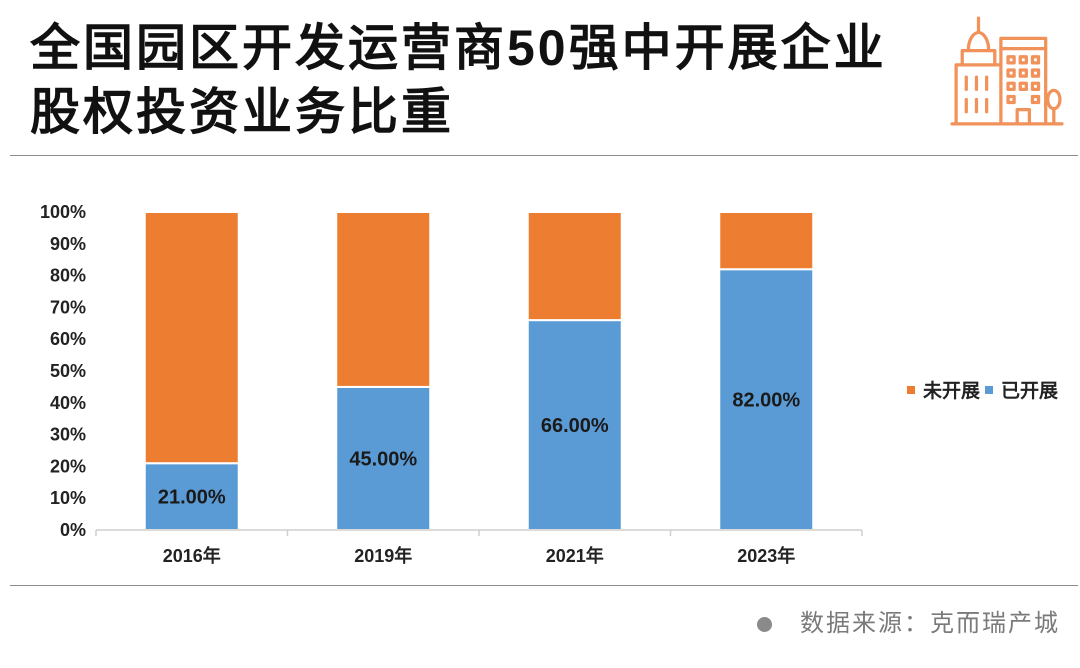 Image resolution: width=1080 pixels, height=668 pixels. What do you see at coordinates (575, 555) in the screenshot?
I see `x-tick-label: 2021年` at bounding box center [575, 555].